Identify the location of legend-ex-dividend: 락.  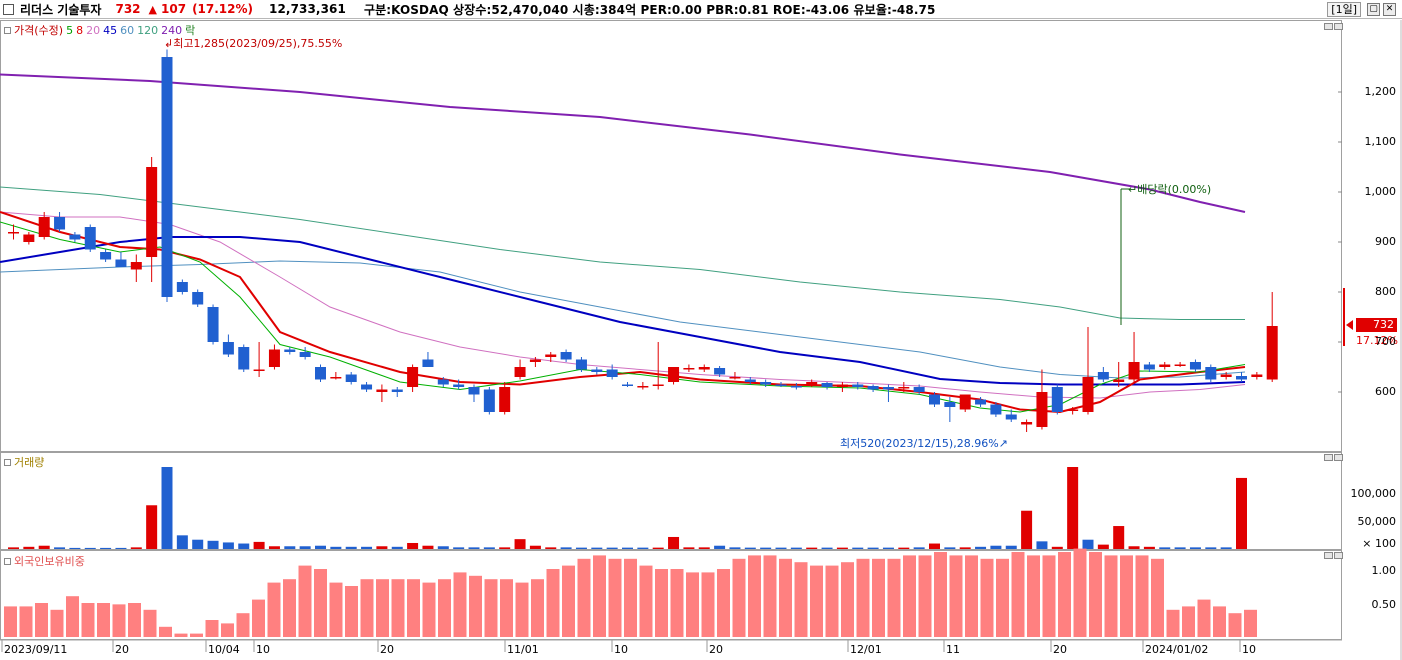
(190, 30).